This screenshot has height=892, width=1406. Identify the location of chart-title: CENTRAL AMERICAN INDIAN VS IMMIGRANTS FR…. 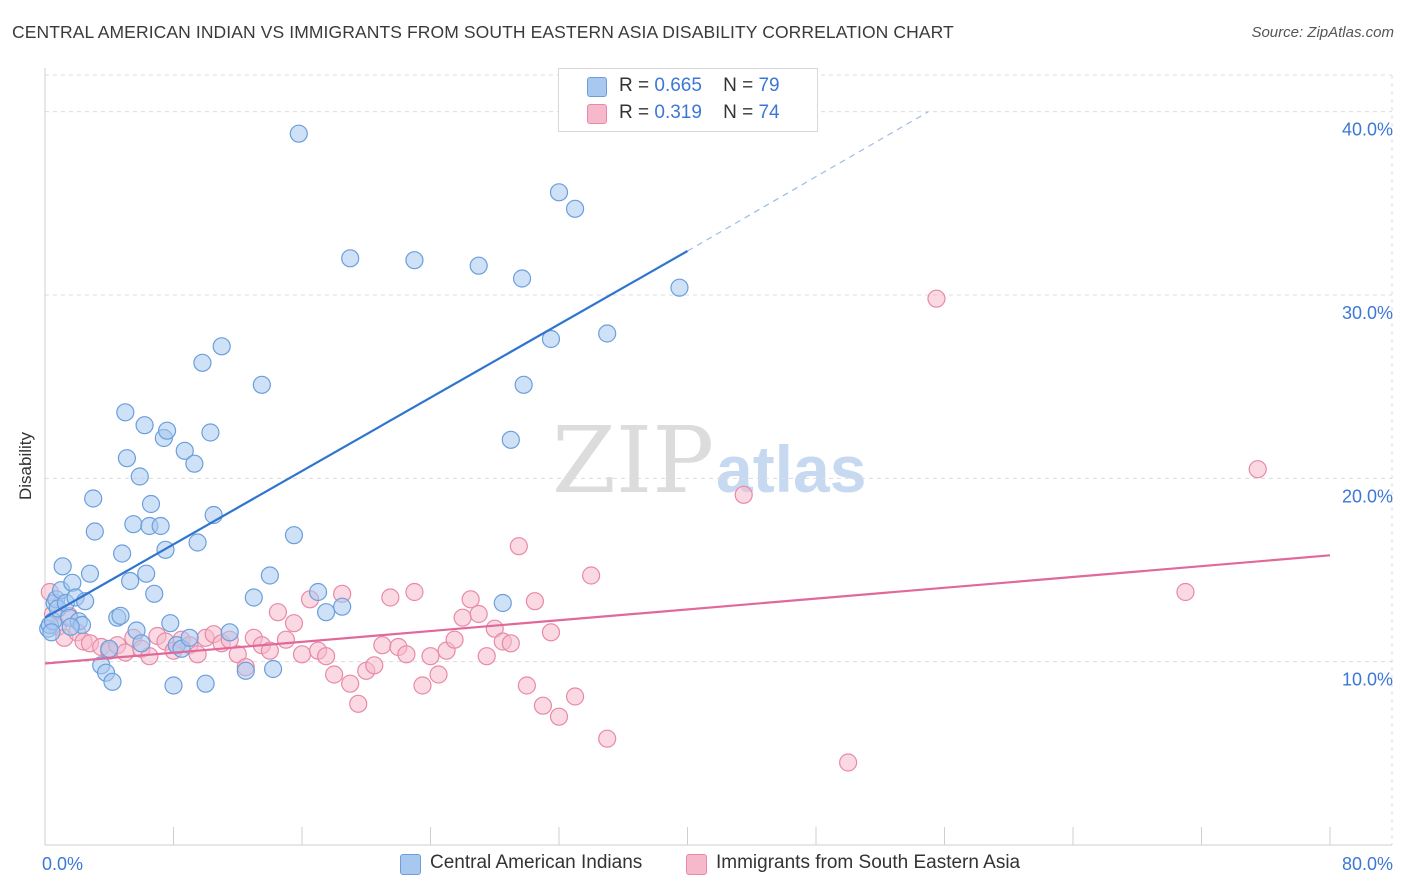
(483, 32).